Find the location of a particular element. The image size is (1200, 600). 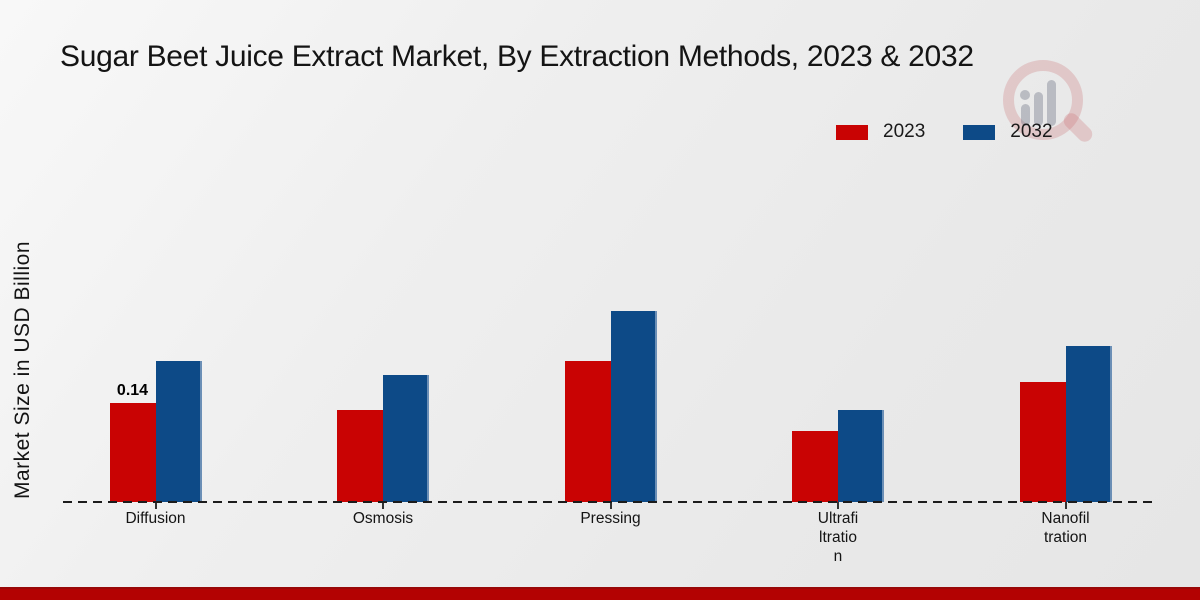

bar-2032-pressing is located at coordinates (633, 406).